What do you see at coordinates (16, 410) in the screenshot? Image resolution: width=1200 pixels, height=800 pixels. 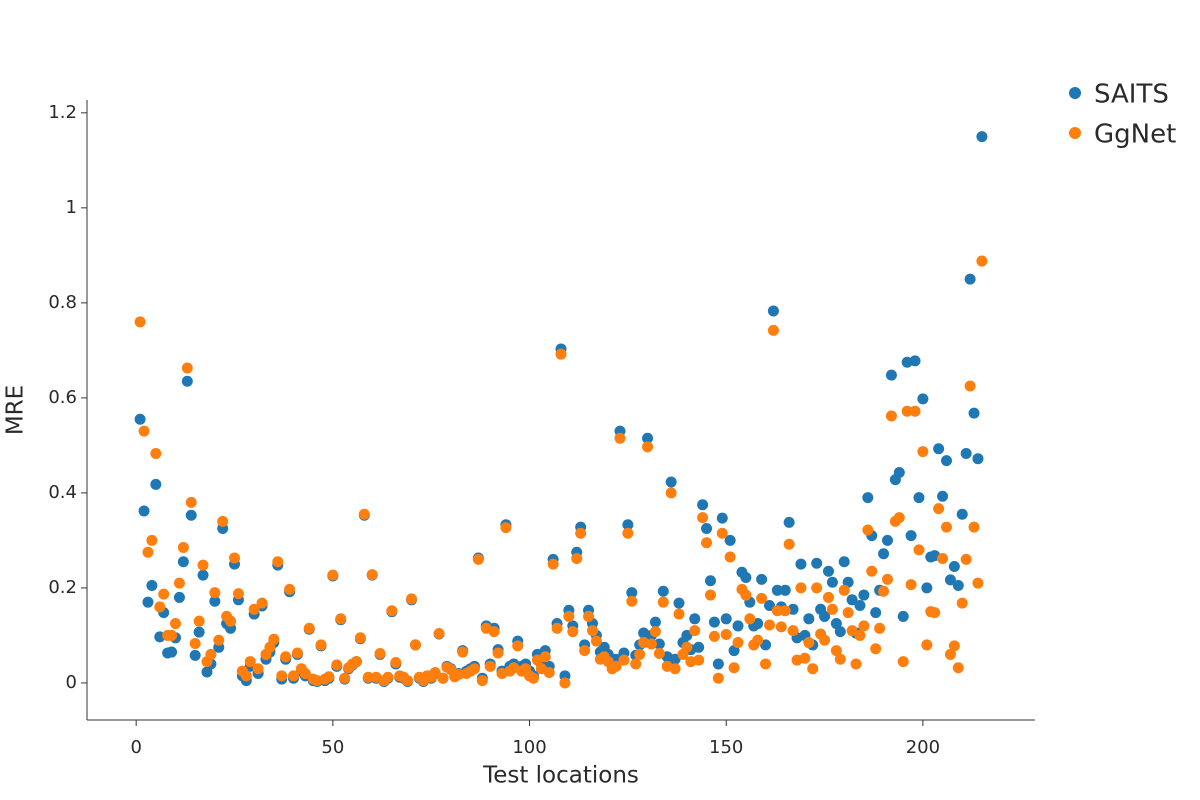 I see `y-axis-title: MRE` at bounding box center [16, 410].